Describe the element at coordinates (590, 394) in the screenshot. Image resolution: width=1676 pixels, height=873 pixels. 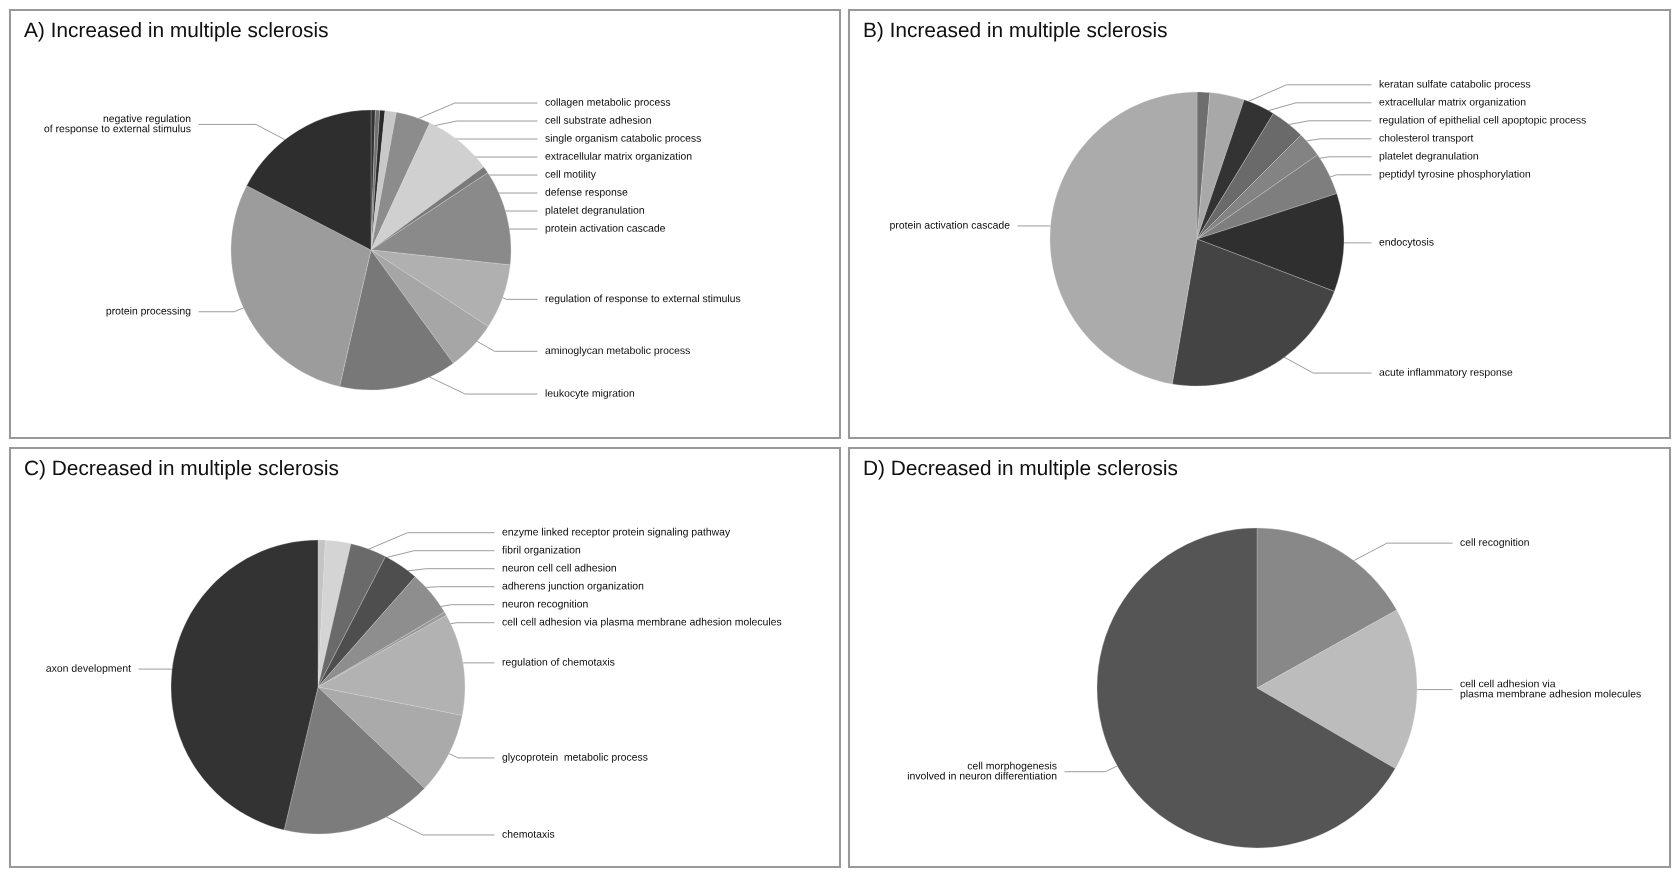
I see `slice-label: leukocyte migration` at that location.